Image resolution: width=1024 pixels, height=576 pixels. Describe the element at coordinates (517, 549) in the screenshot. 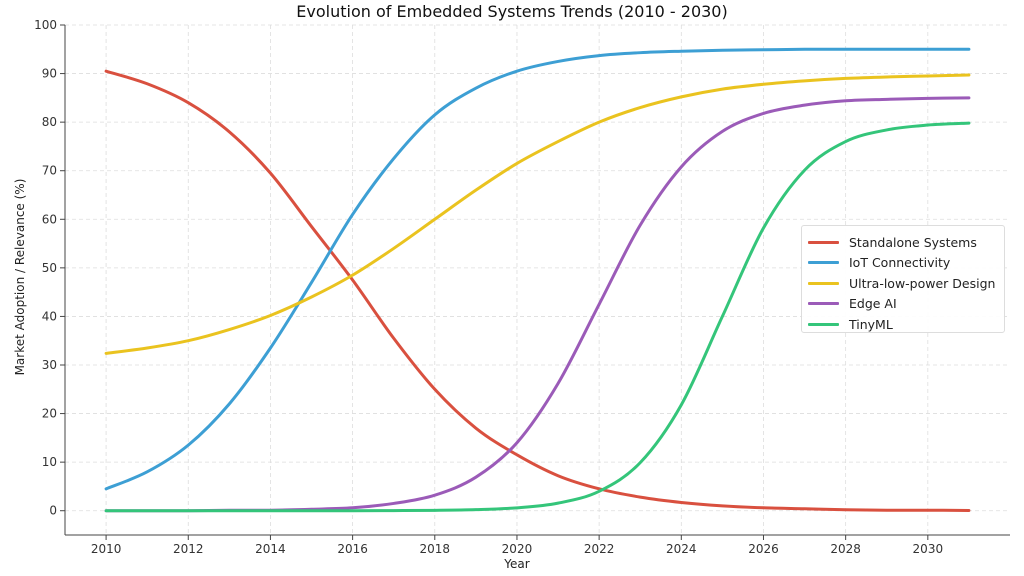

I see `x-tick-label: 2020` at that location.